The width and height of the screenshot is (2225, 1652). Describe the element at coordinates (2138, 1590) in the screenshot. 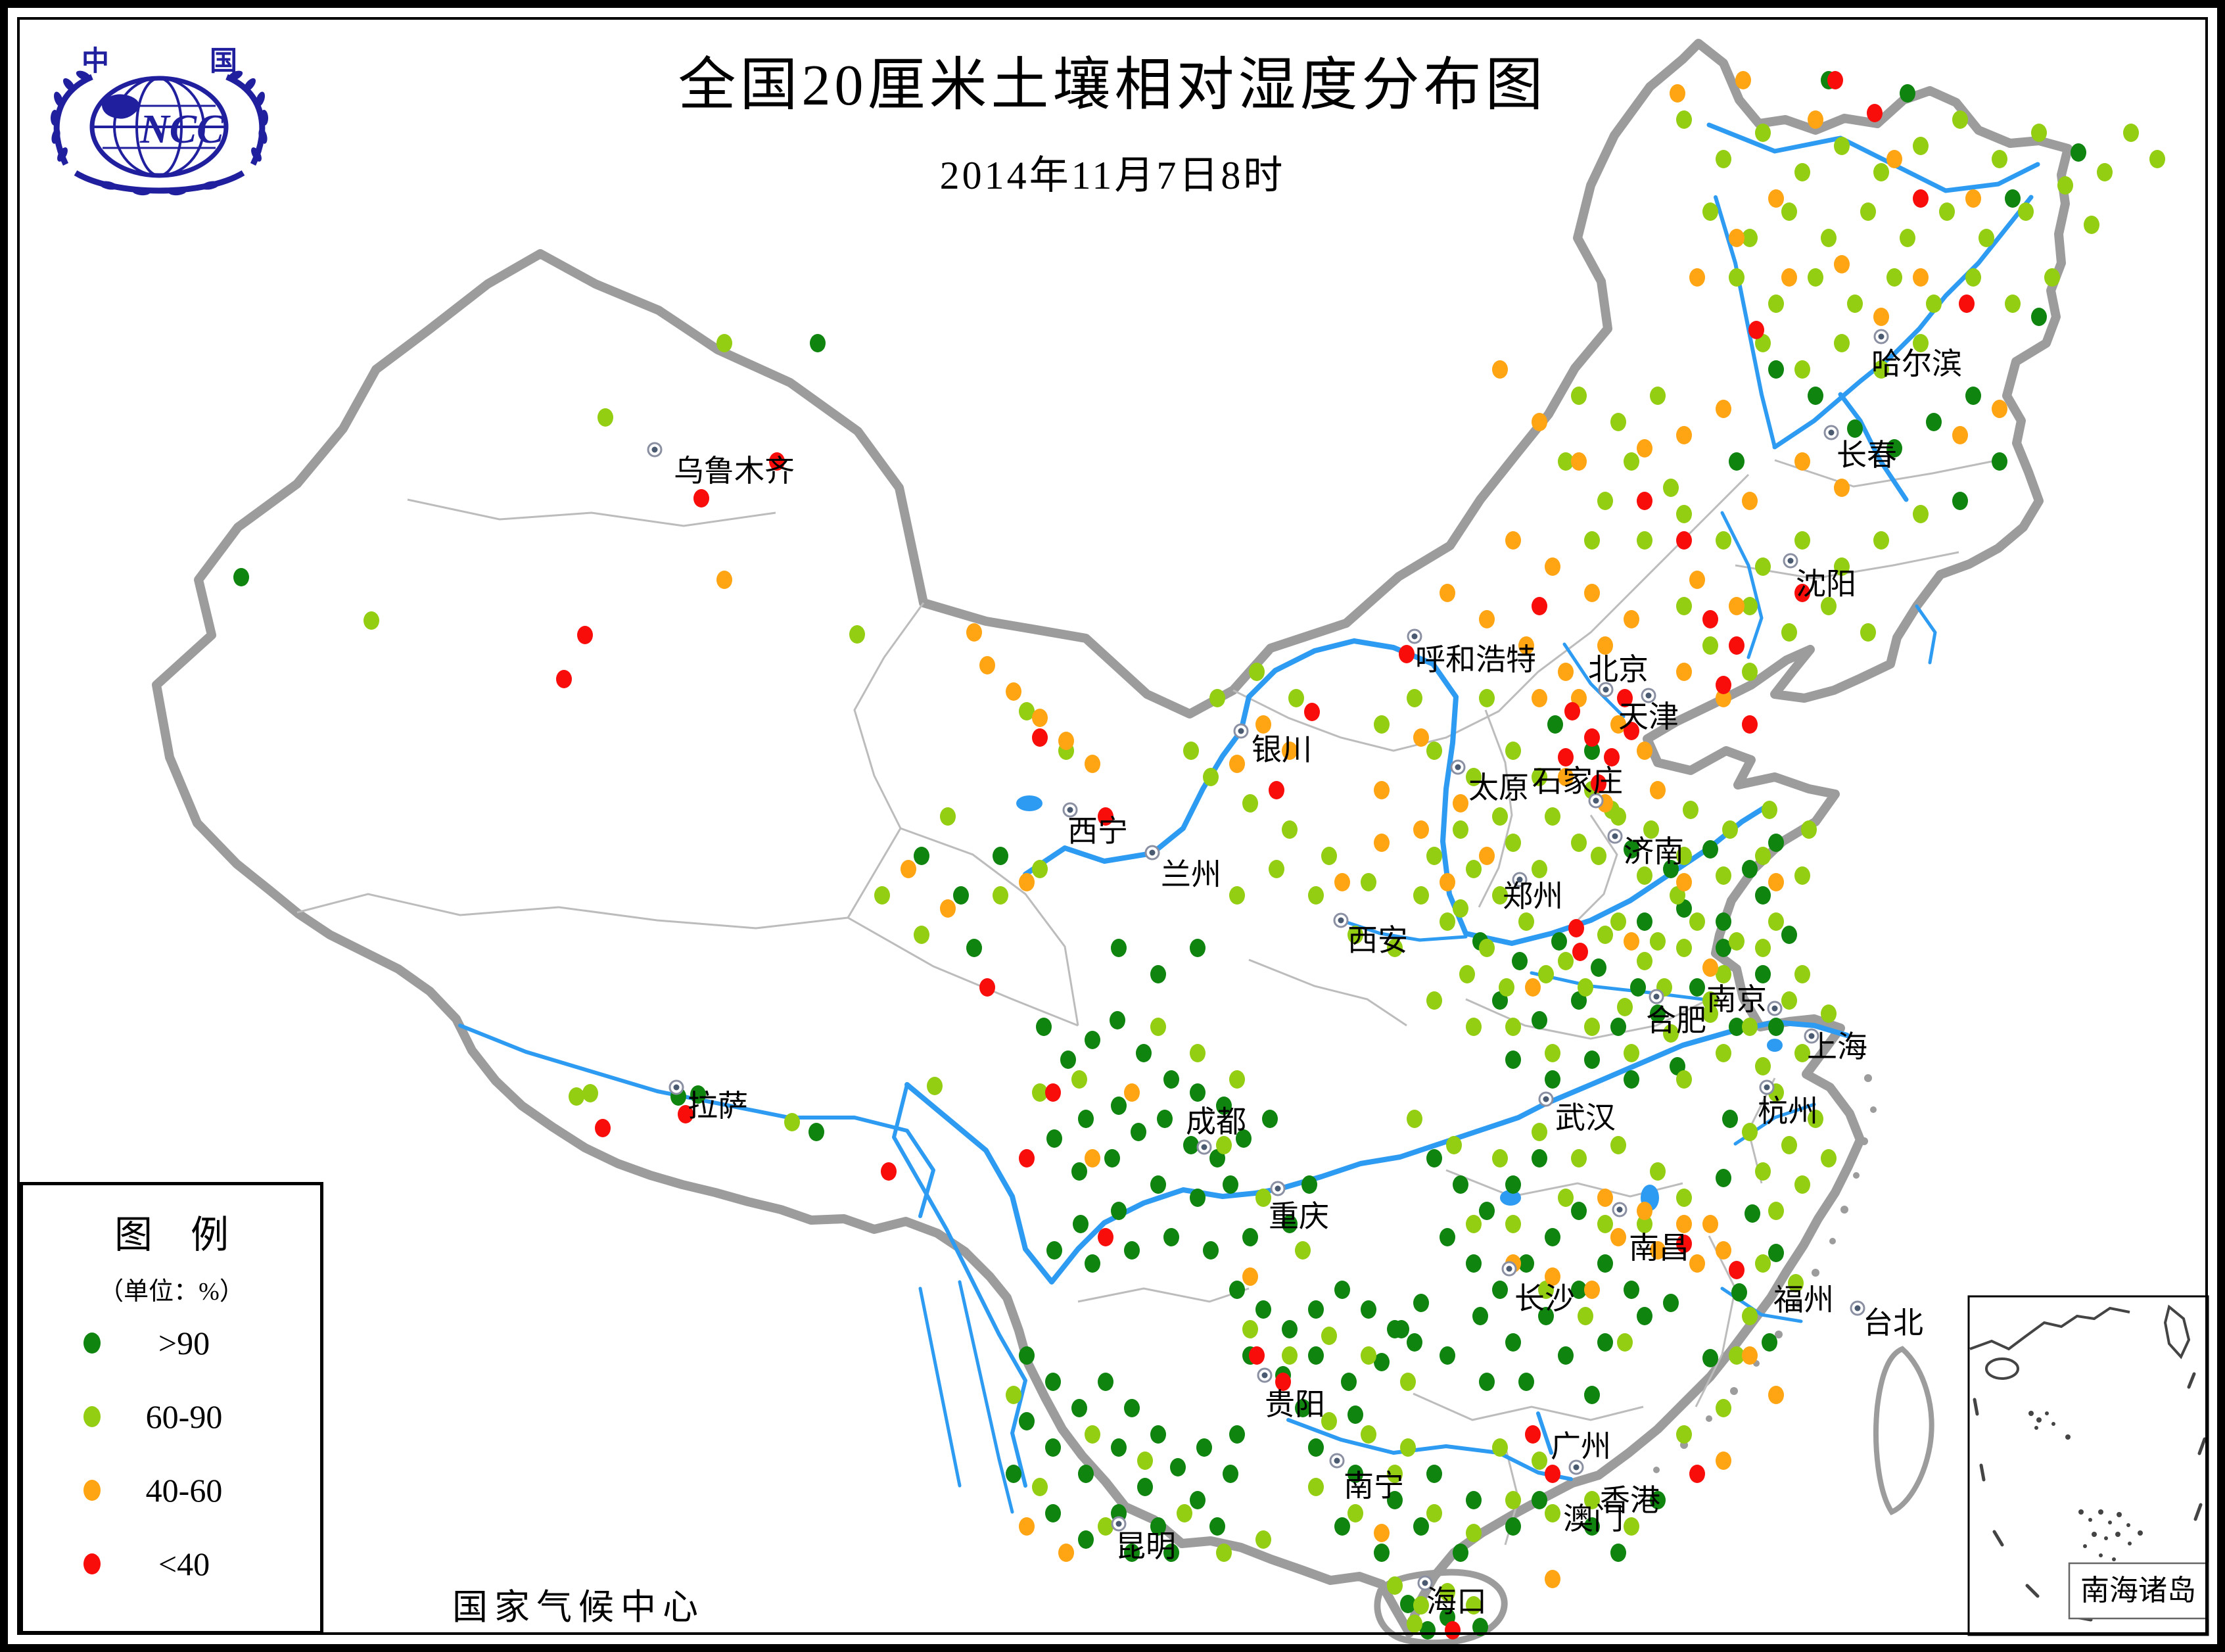

I see `inset-label: 南海诸岛` at that location.